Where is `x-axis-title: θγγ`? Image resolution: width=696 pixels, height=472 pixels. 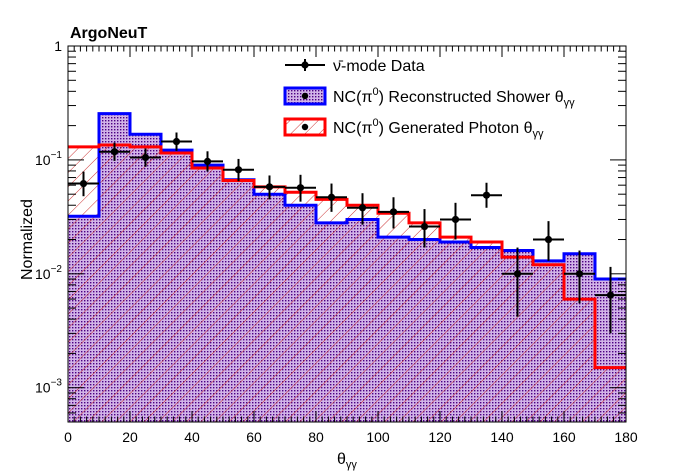
x-axis-title: θγγ is located at coordinates (347, 461).